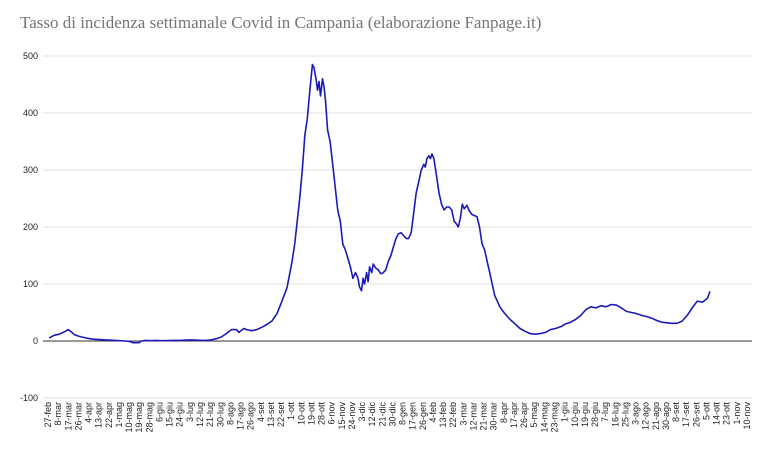 The width and height of the screenshot is (767, 453). I want to click on x-tick-label: 26-gen, so click(423, 416).